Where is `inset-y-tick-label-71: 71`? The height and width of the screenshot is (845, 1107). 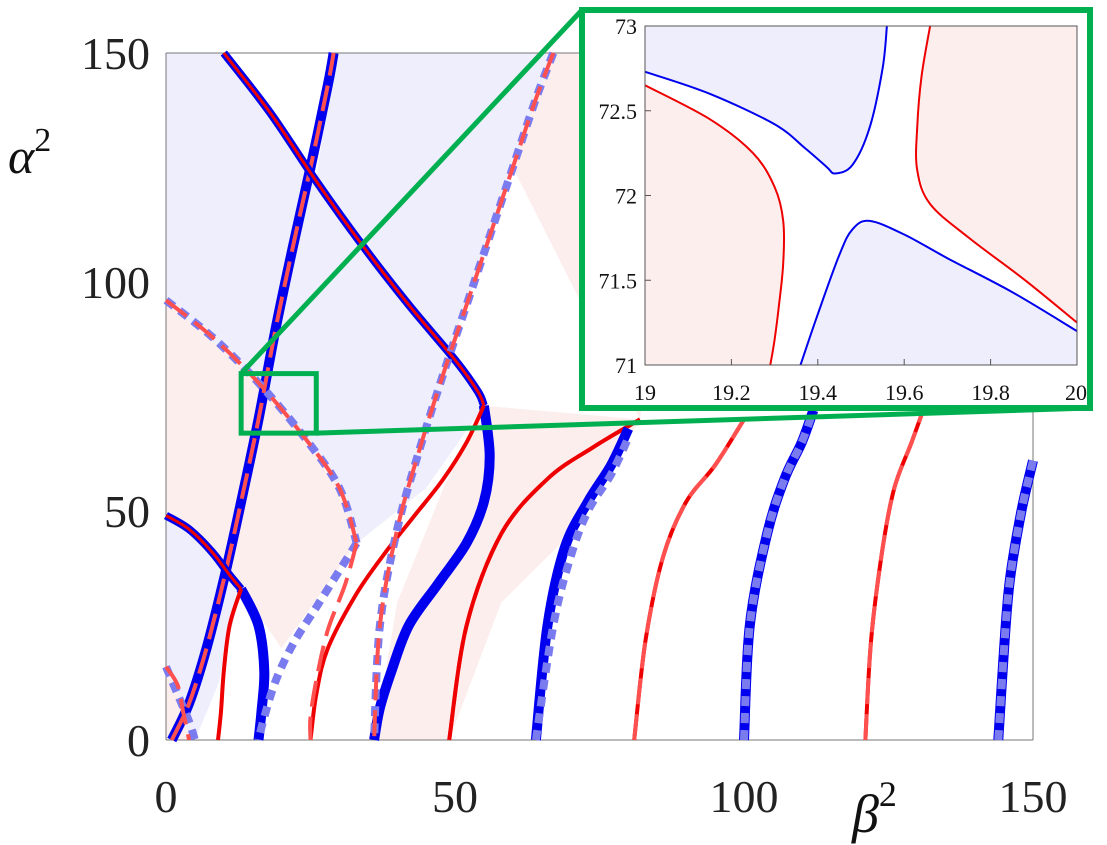 inset-y-tick-label-71: 71 is located at coordinates (626, 365).